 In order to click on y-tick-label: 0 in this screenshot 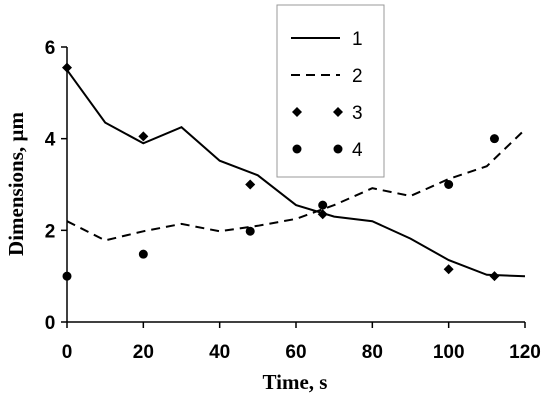, I will do `click(50, 323)`.